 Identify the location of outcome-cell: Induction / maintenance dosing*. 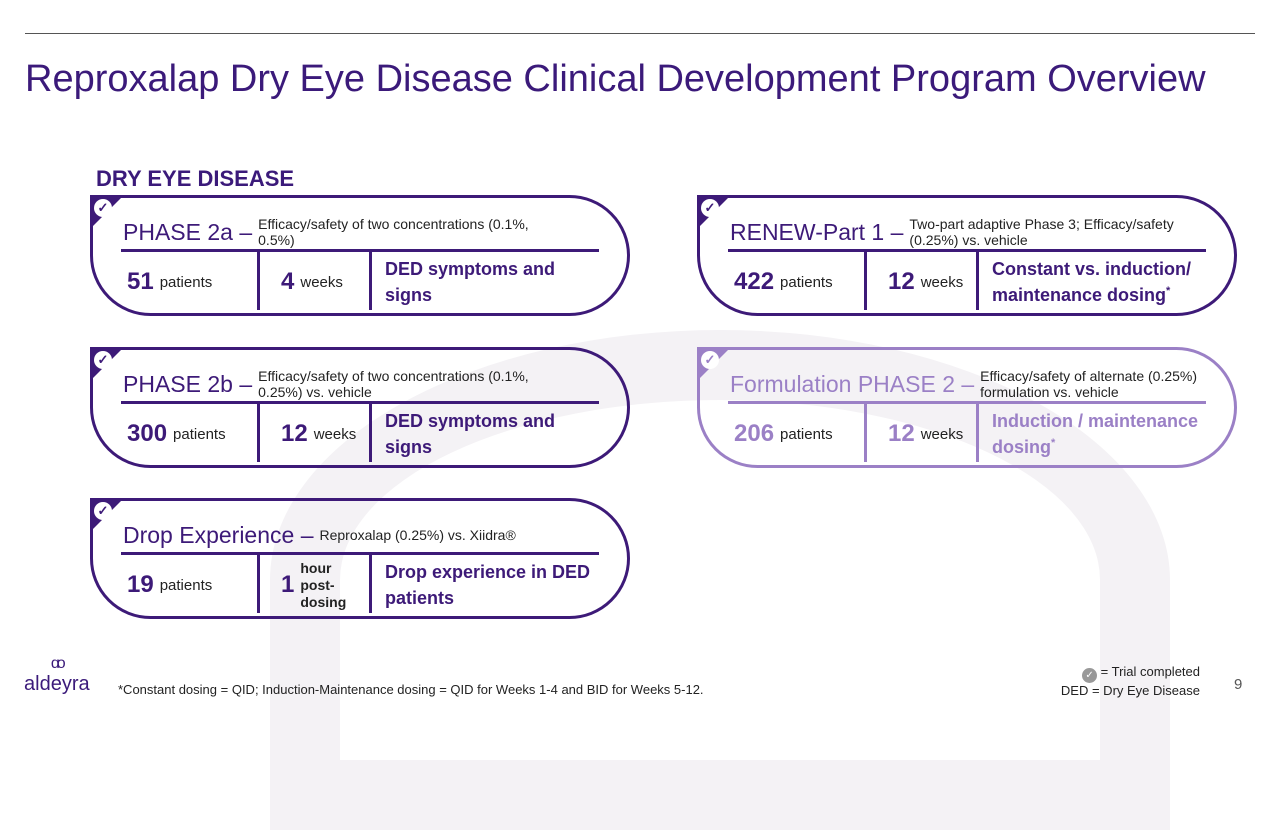
(1102, 434).